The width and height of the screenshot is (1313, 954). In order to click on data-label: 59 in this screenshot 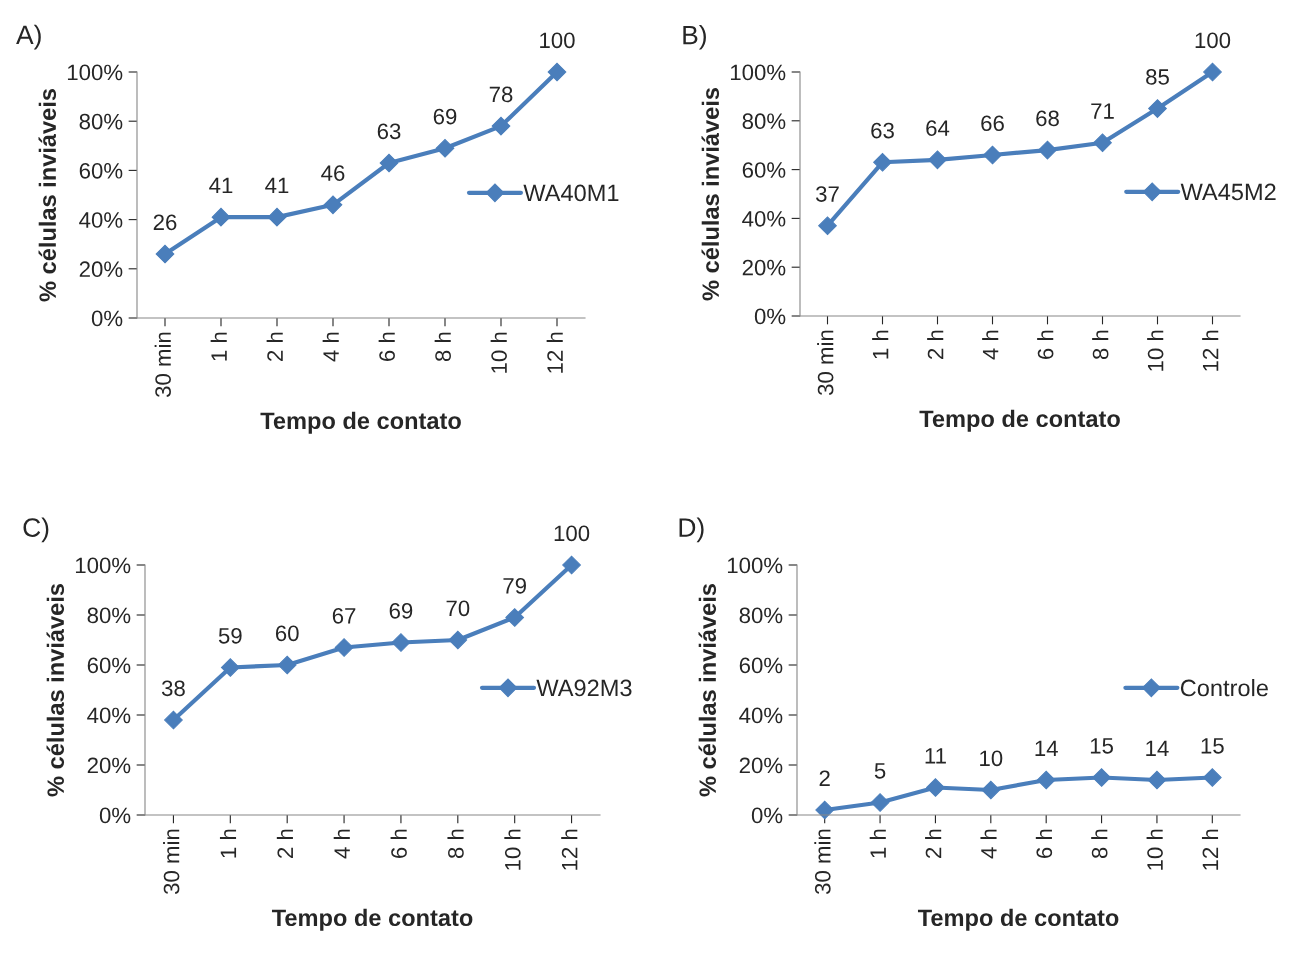, I will do `click(230, 635)`.